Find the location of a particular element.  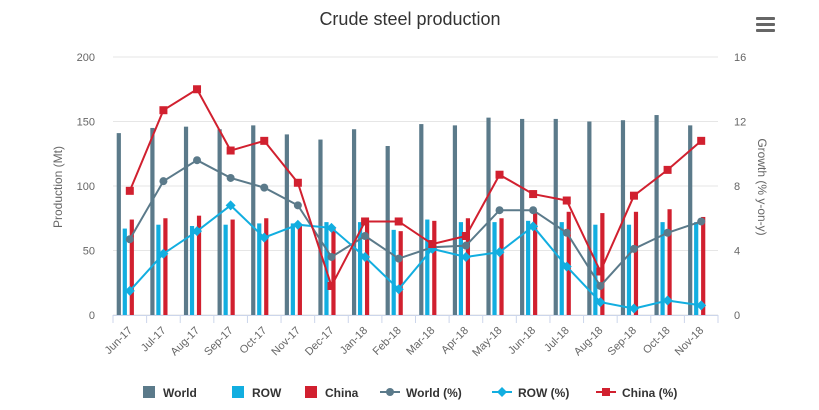

legend-item-row: ROW is located at coordinates (257, 393).